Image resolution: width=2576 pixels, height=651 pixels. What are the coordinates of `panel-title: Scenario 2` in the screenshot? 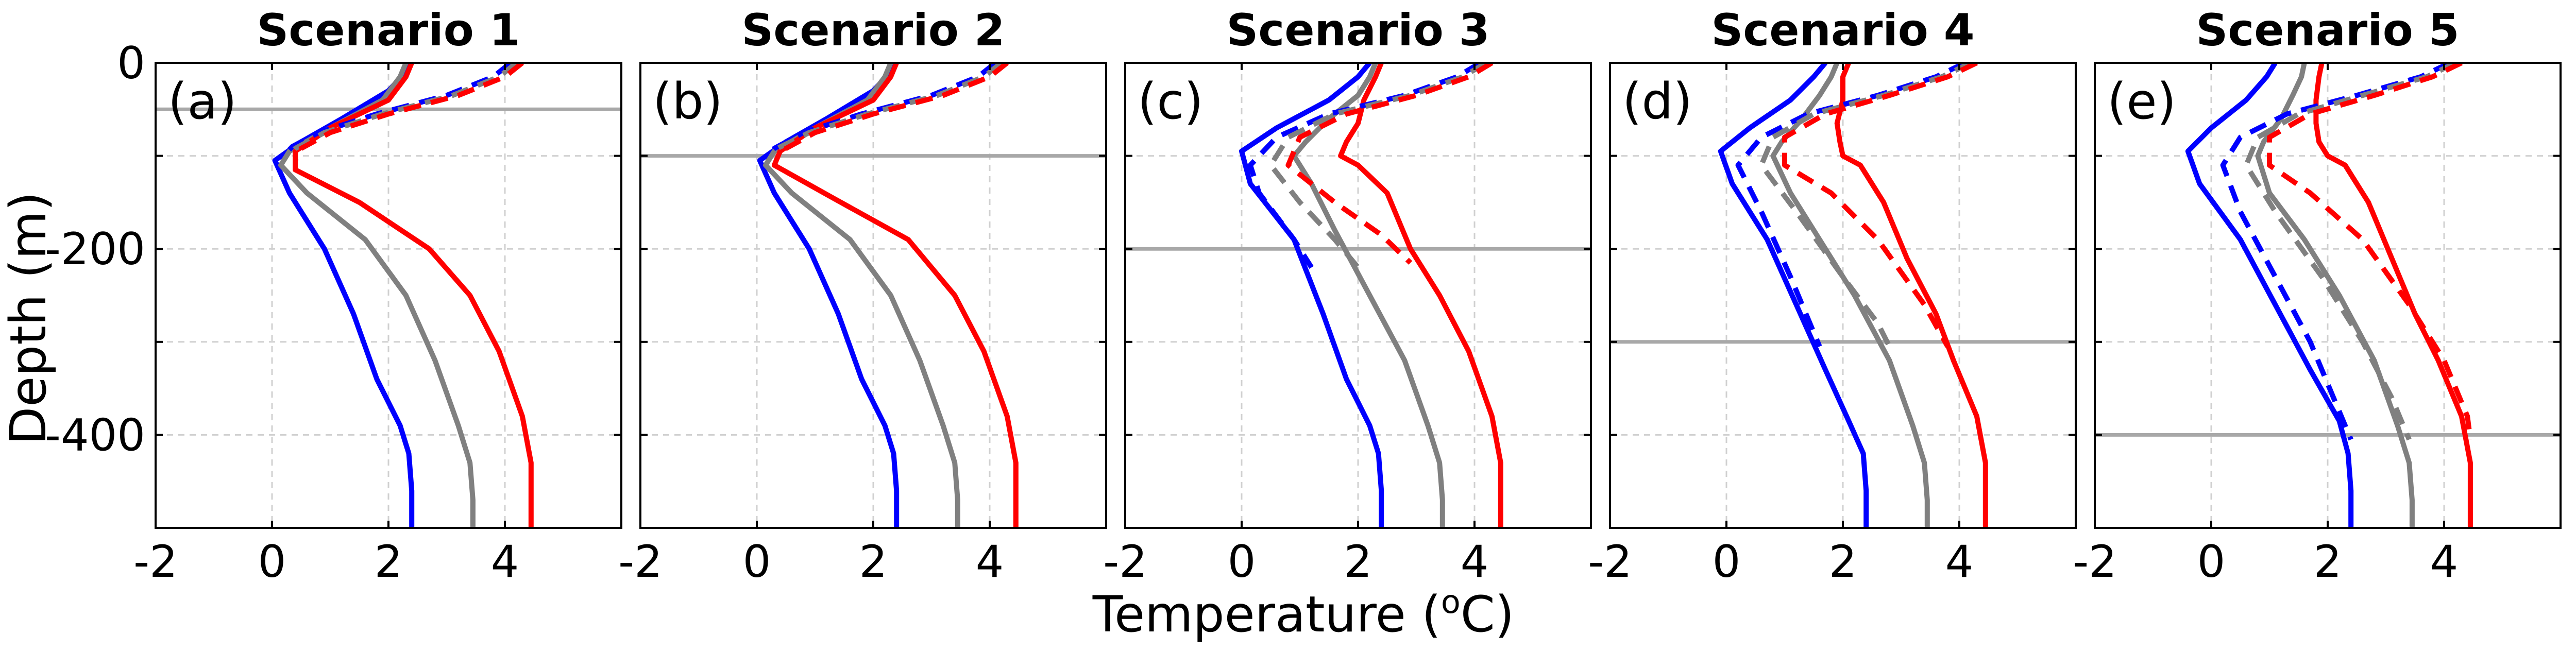 It's located at (873, 30).